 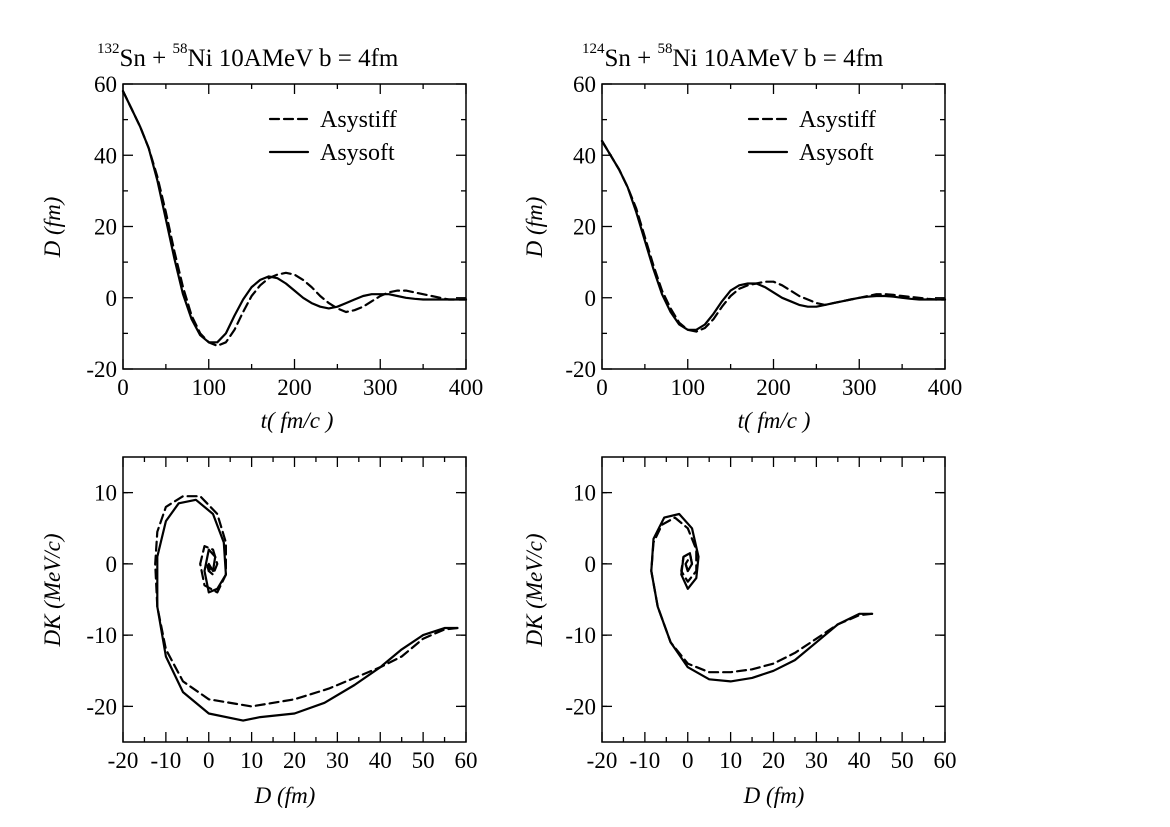 I want to click on panel-2-title-mass1: 124, so click(x=593, y=49).